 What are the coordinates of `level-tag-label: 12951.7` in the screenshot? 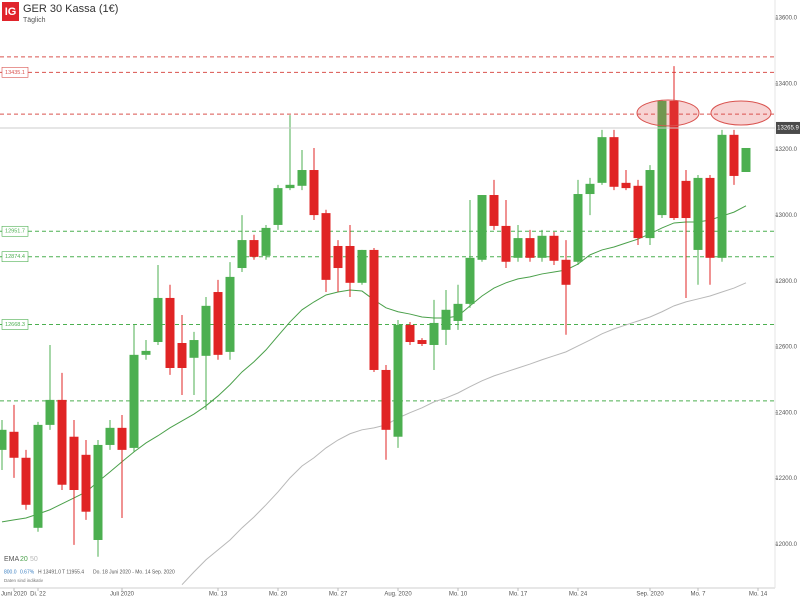 It's located at (15, 232).